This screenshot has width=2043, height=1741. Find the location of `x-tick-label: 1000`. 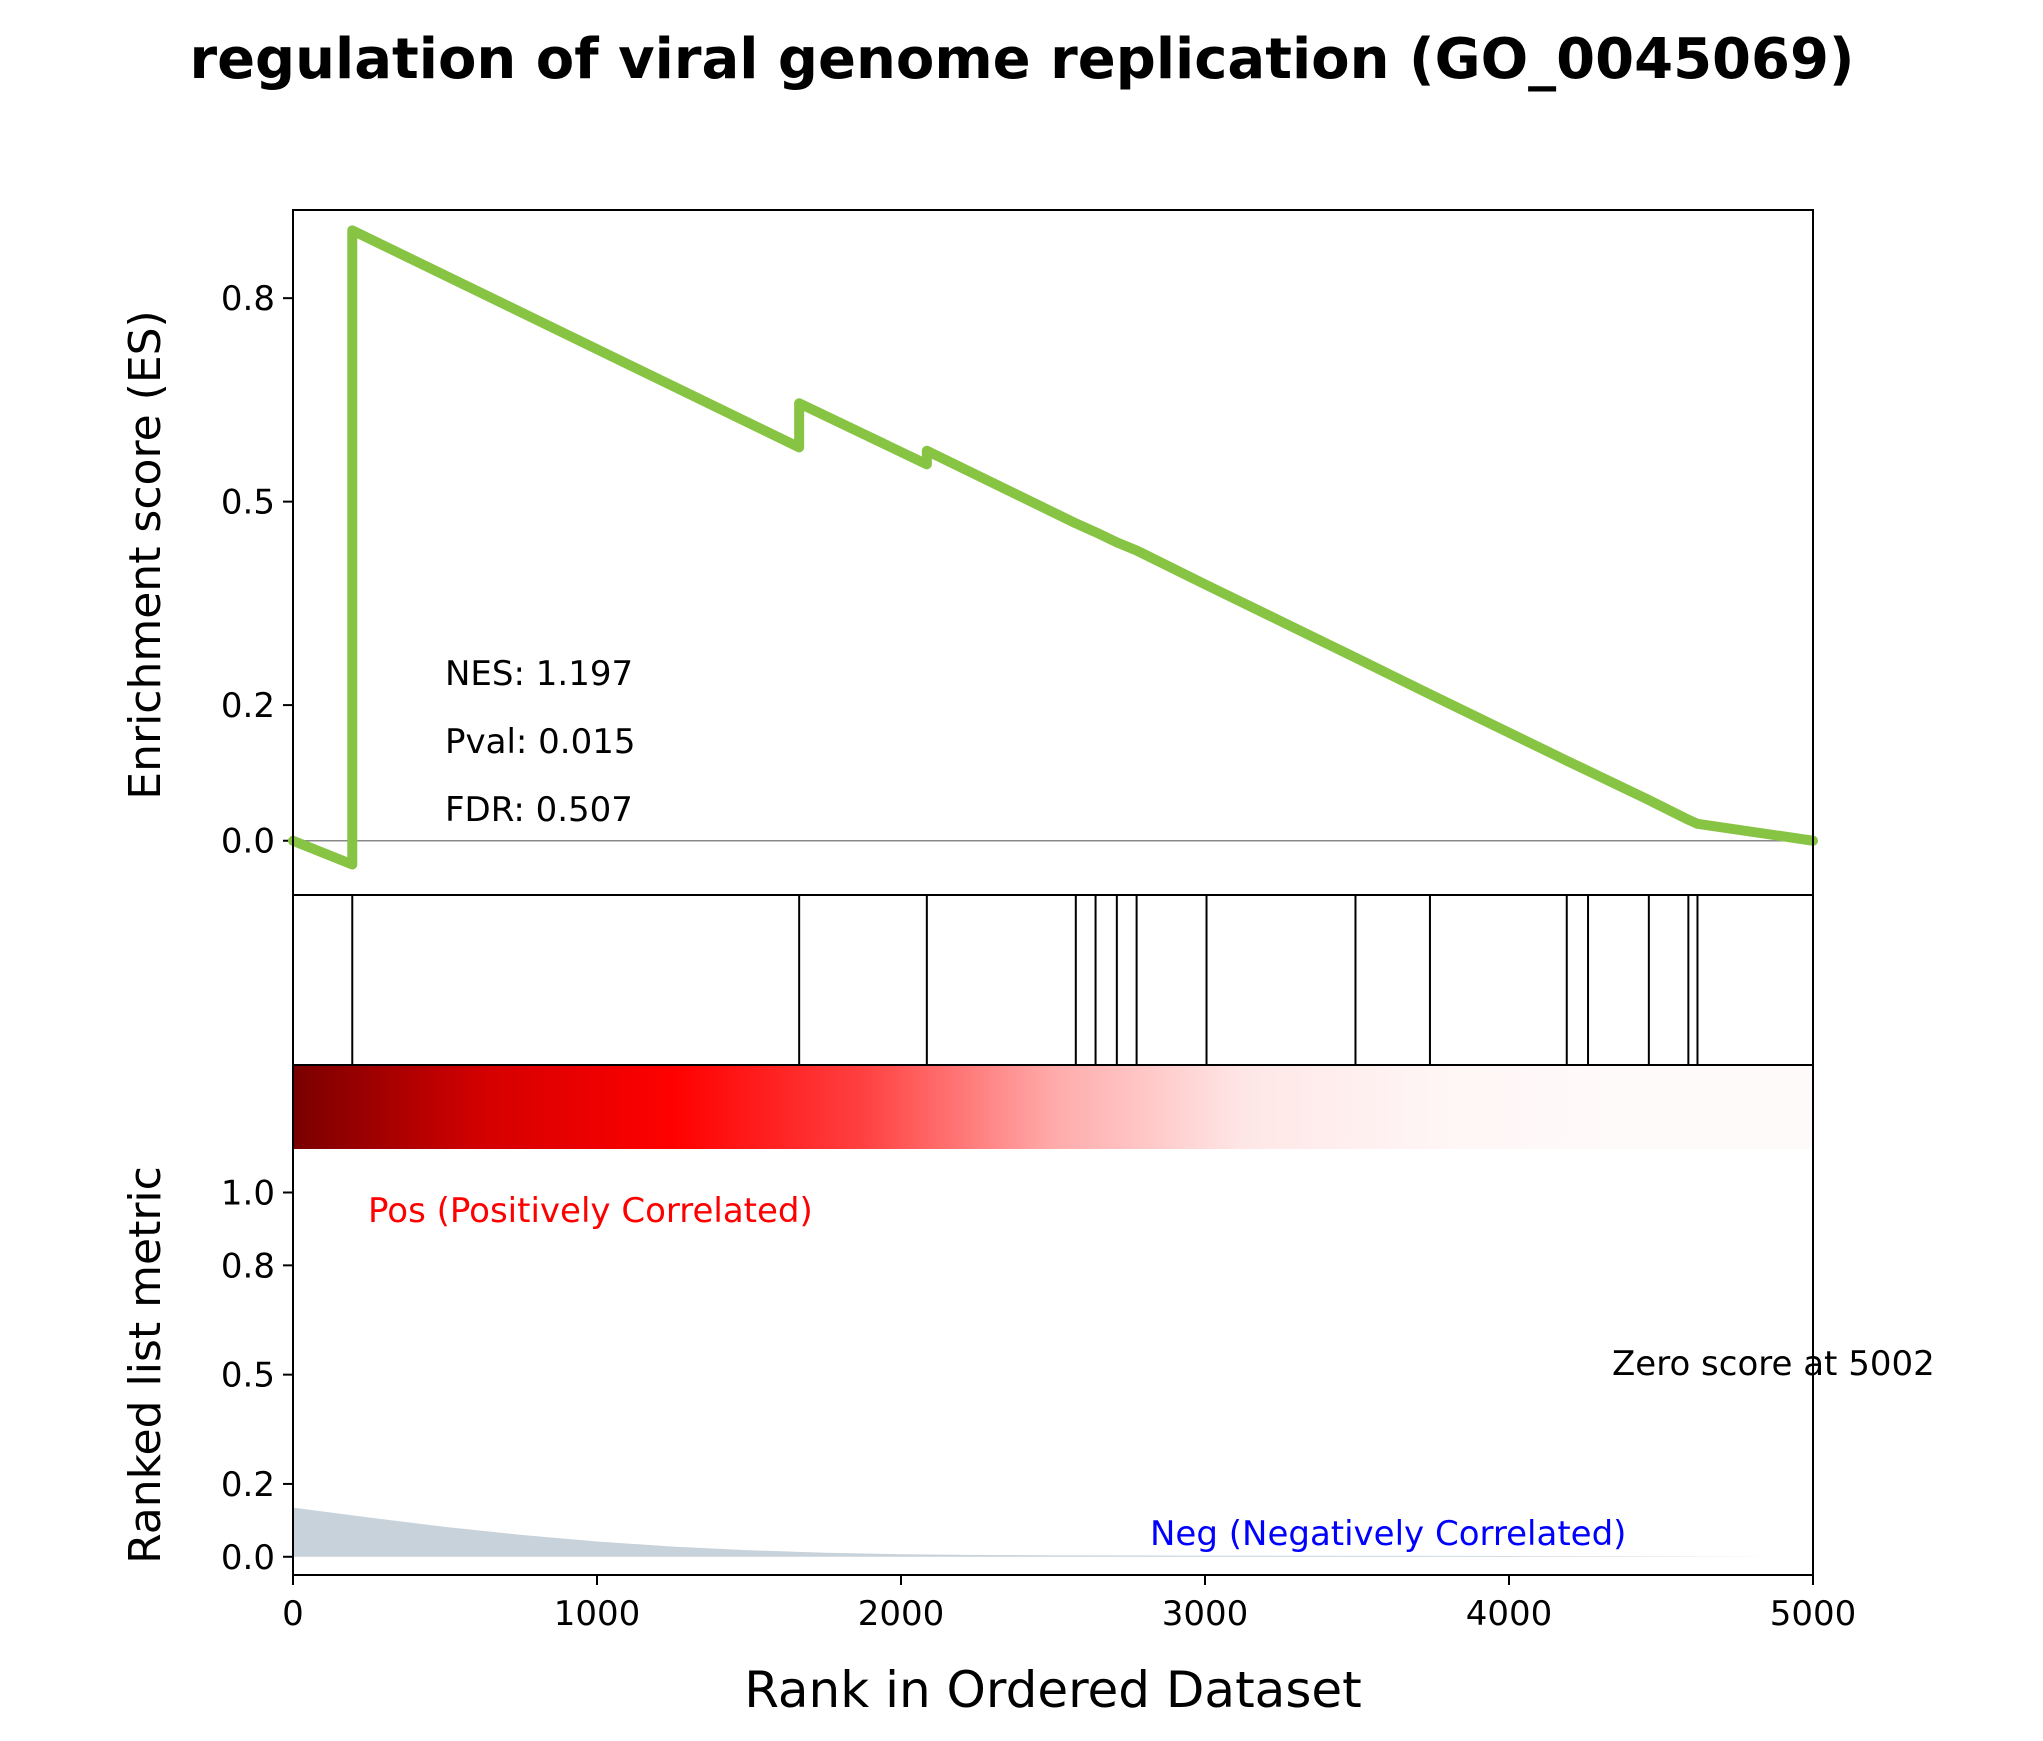

x-tick-label: 1000 is located at coordinates (597, 1614).